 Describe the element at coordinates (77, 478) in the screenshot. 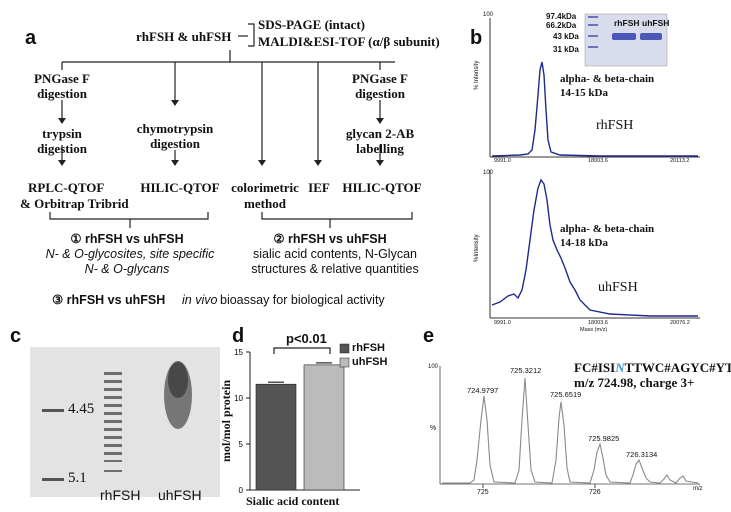

I see `pi-marker-5-1: 5.1` at that location.